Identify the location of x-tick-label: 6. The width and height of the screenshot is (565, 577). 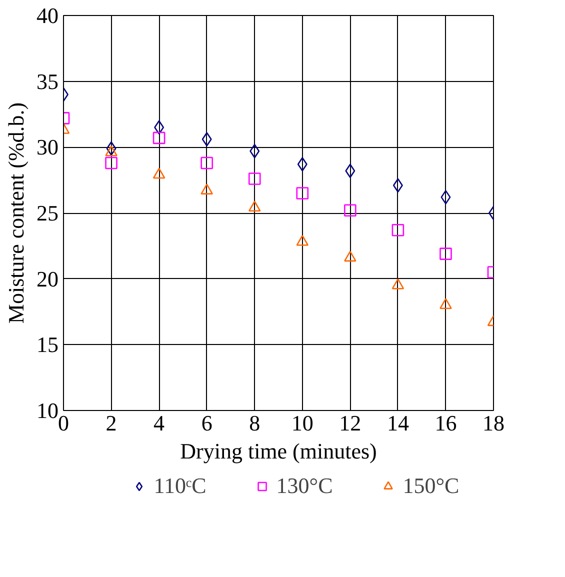
(206, 423).